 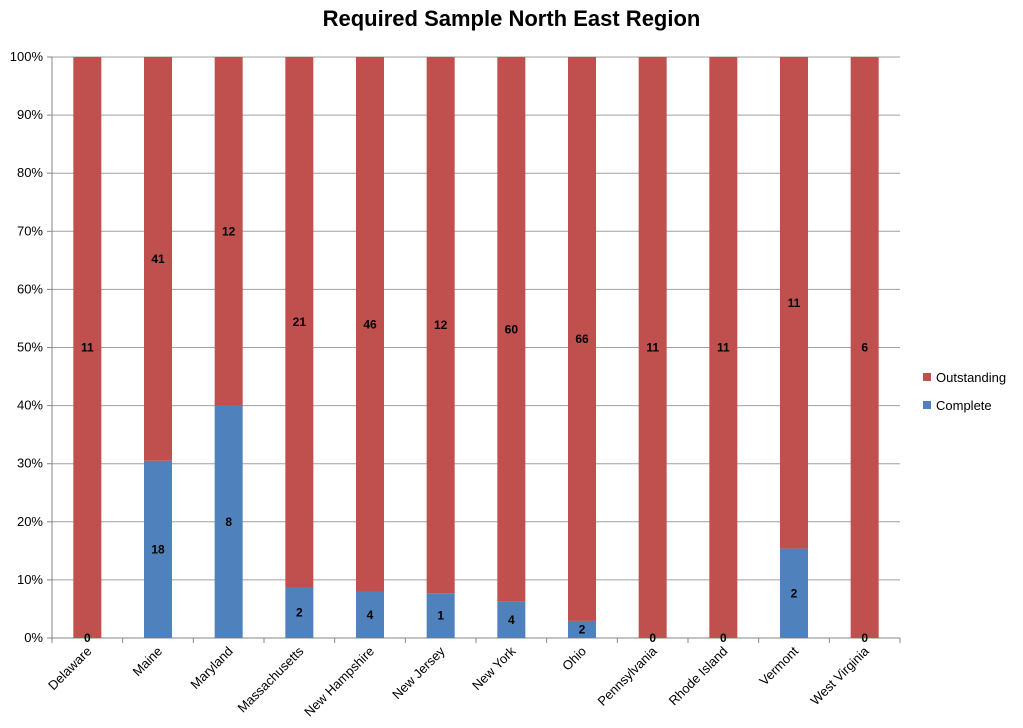 What do you see at coordinates (271, 679) in the screenshot?
I see `x-tick-label: Massachusetts` at bounding box center [271, 679].